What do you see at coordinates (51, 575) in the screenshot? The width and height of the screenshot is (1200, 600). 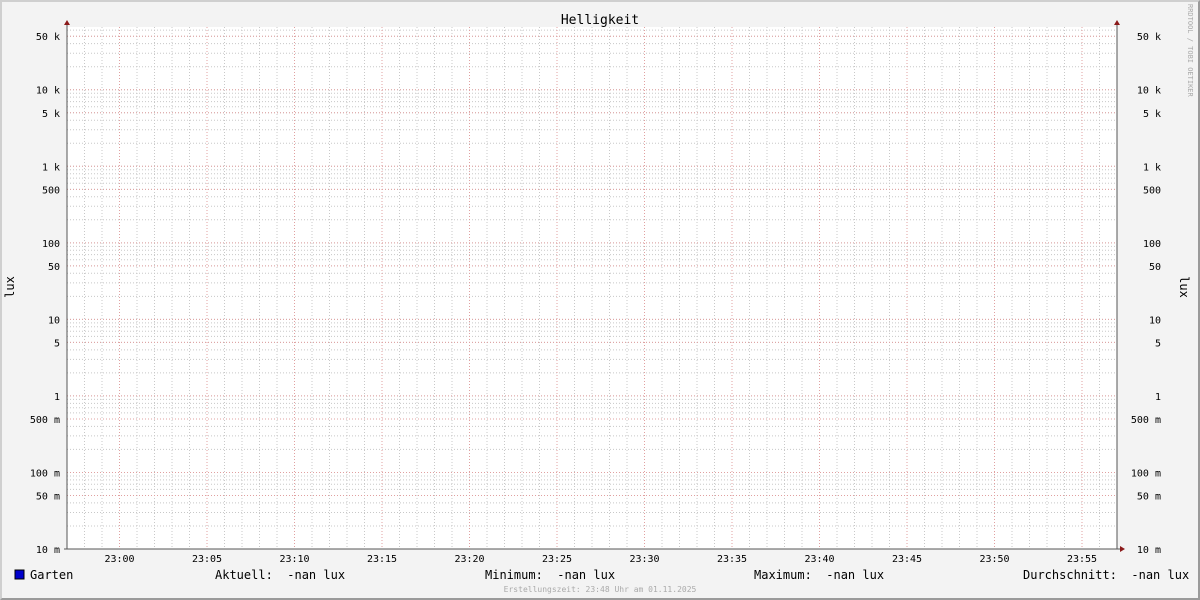 I see `legend-series-label: Garten` at bounding box center [51, 575].